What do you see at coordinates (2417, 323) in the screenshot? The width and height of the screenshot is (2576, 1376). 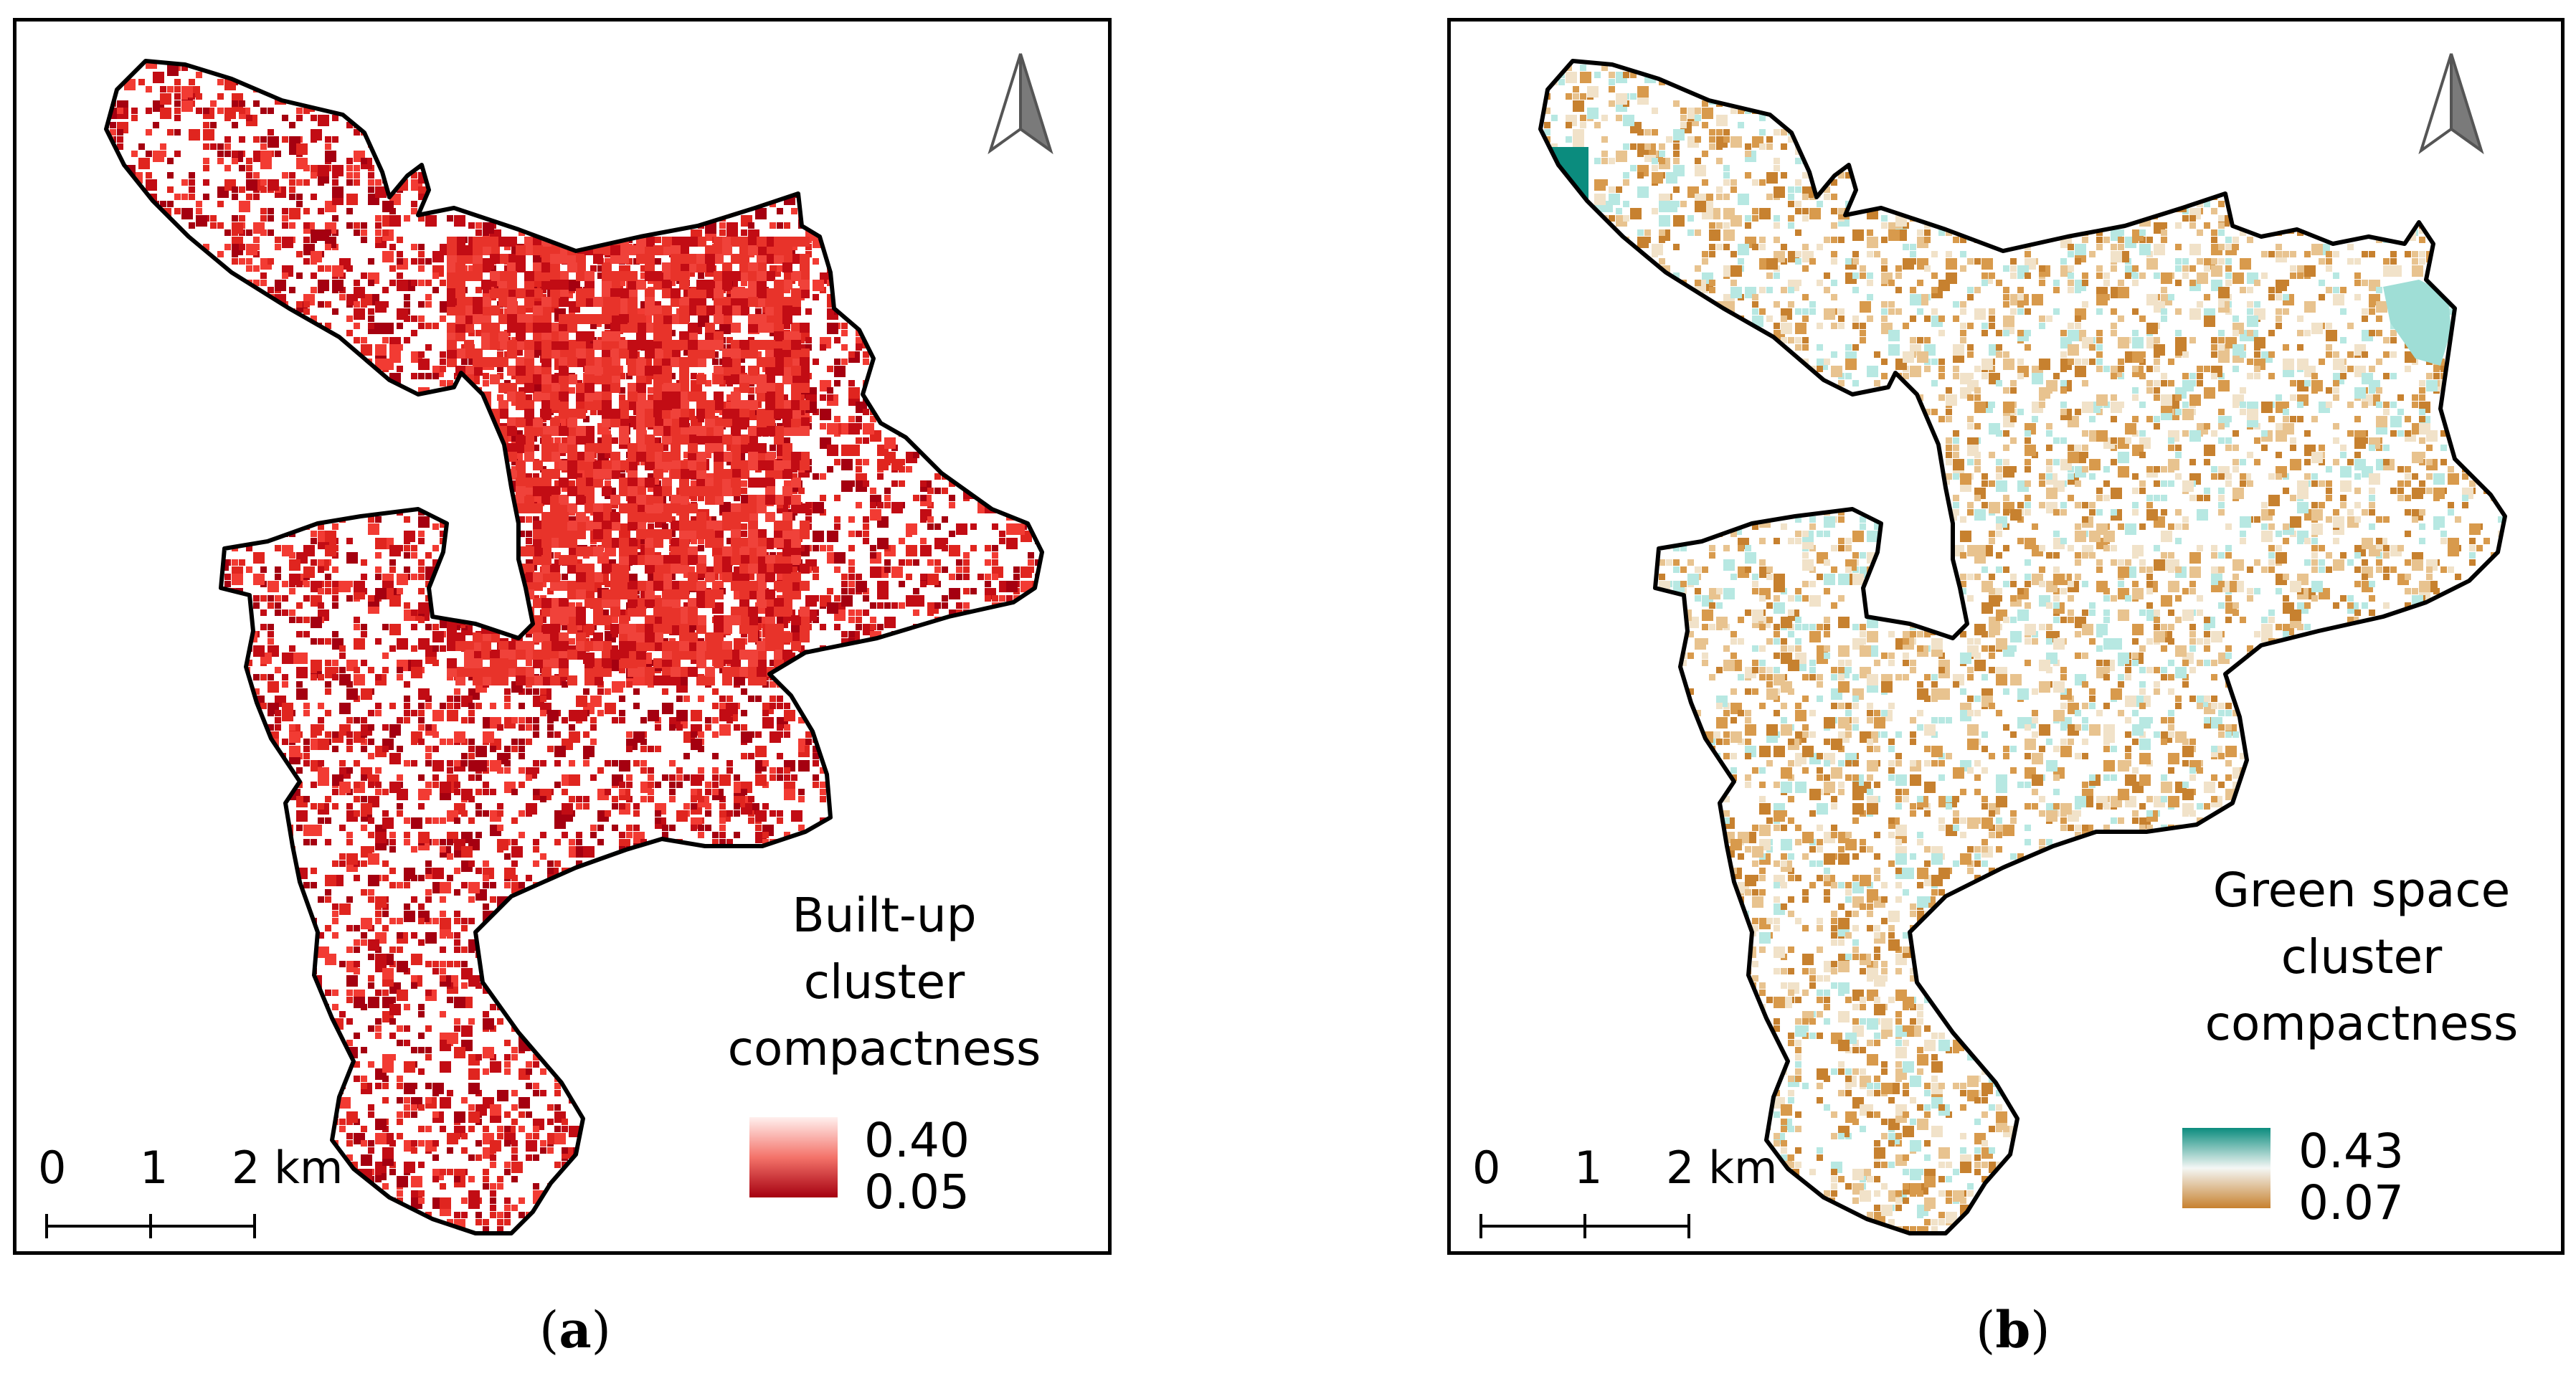 I see `high-compactness-patch-east` at bounding box center [2417, 323].